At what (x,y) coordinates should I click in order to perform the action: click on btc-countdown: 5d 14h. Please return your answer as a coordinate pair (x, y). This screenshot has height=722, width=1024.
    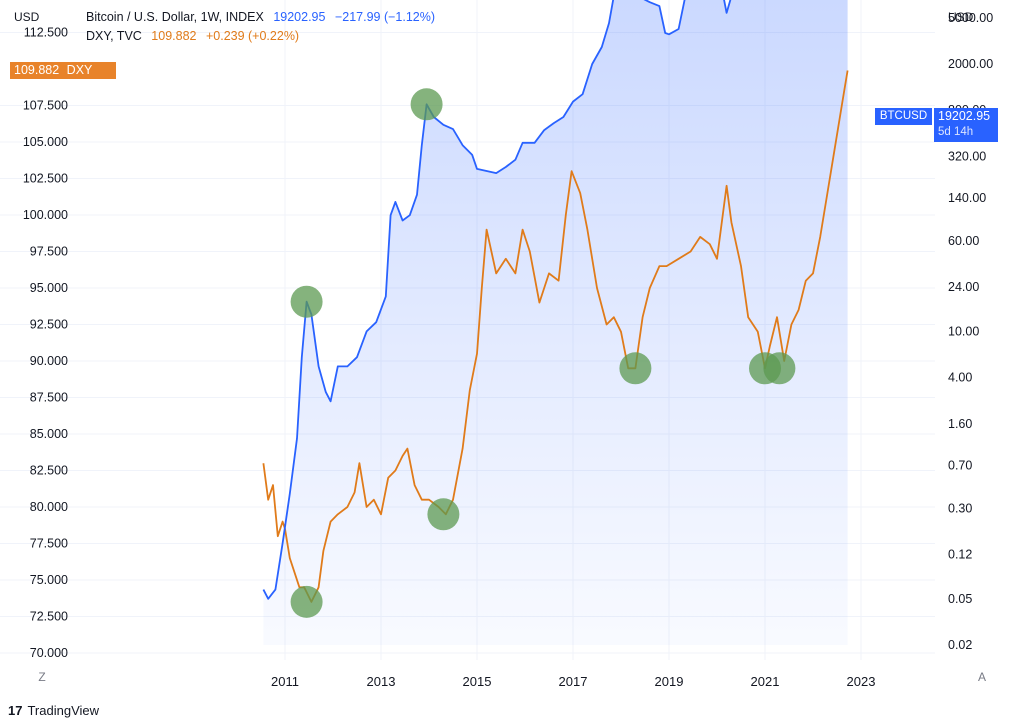
    Looking at the image, I should click on (956, 132).